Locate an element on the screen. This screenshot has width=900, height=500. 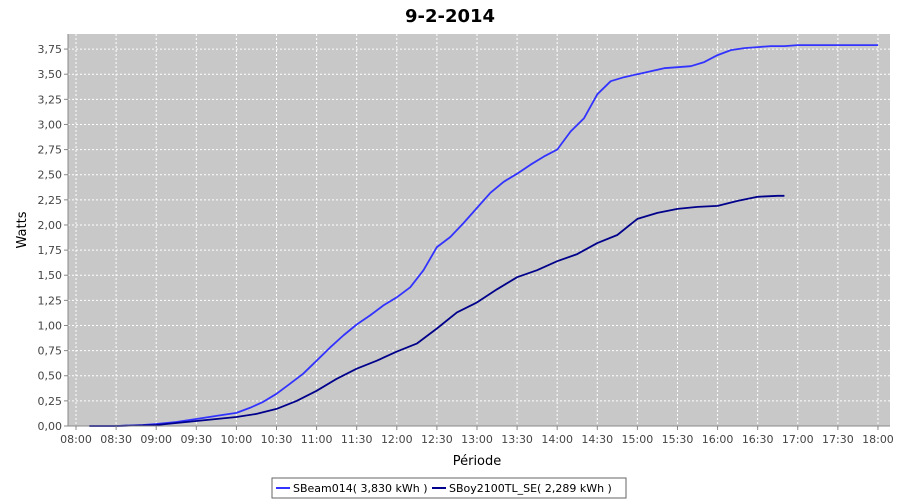
y-tick-label: 2,25 is located at coordinates (50, 200).